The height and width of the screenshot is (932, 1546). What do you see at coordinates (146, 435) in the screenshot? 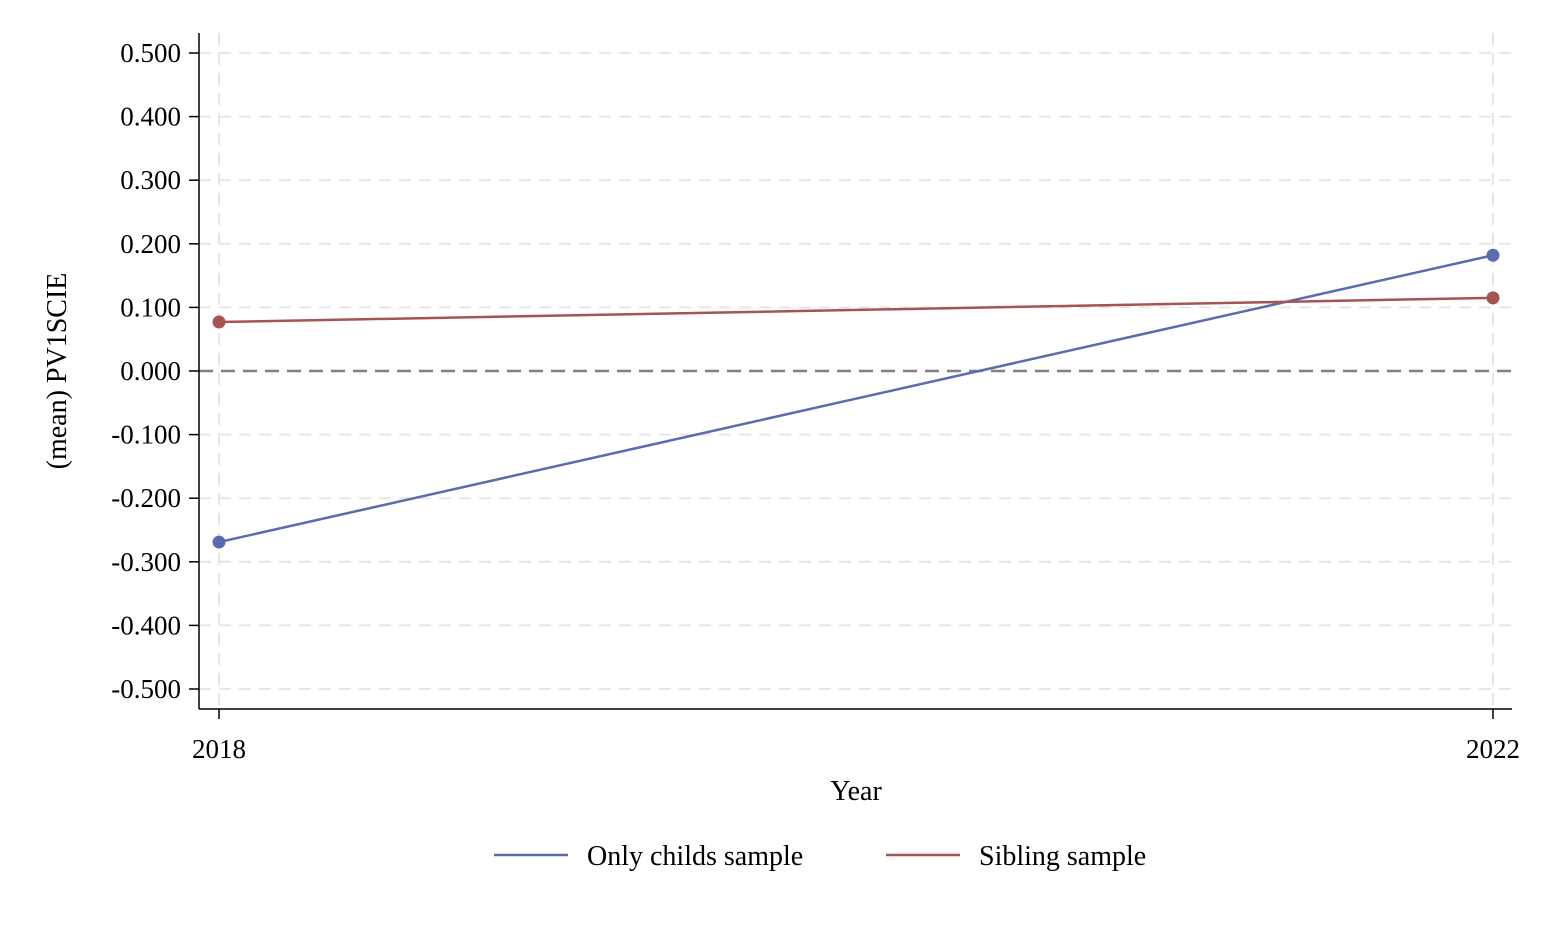
I see `y-tick-label: -0.100` at bounding box center [146, 435].